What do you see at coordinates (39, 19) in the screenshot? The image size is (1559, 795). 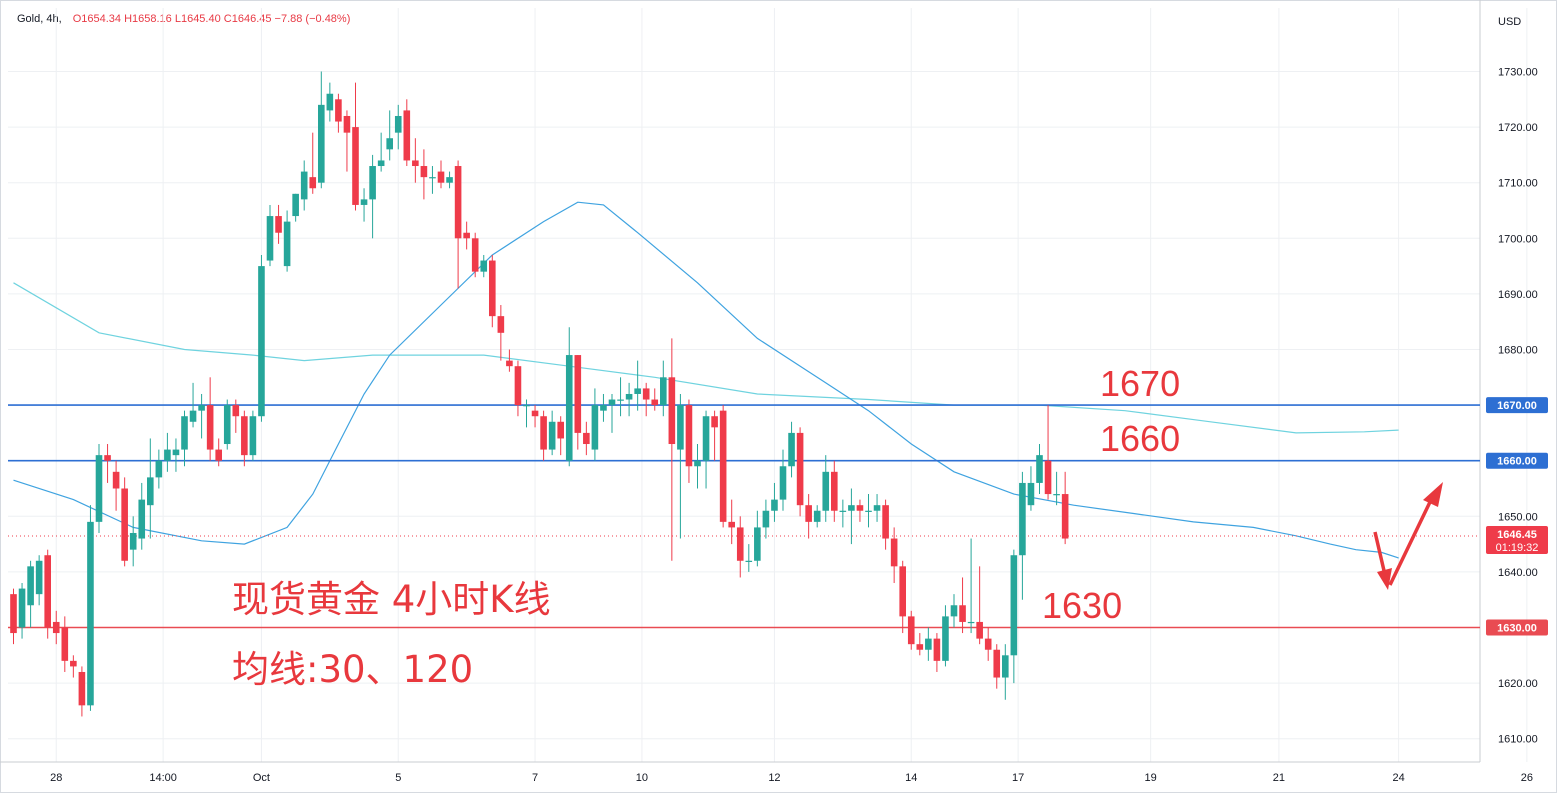 I see `symbol-name: Gold, 4h,` at bounding box center [39, 19].